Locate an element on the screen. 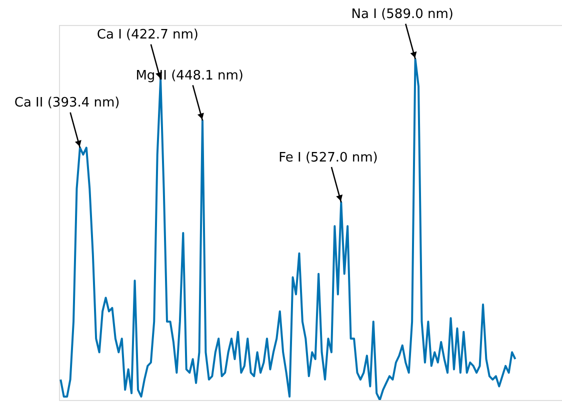  text: Na I (589.0 nm) is located at coordinates (402, 14).